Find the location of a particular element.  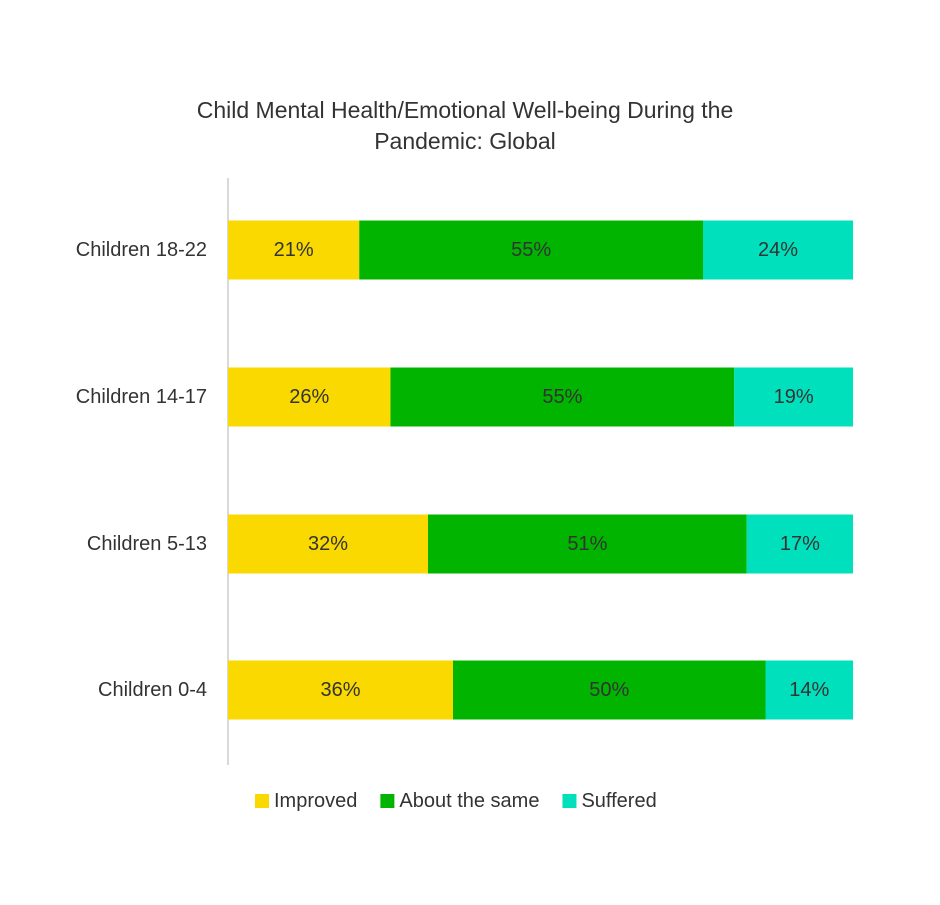

category-label: Children 5-13 is located at coordinates (147, 544).